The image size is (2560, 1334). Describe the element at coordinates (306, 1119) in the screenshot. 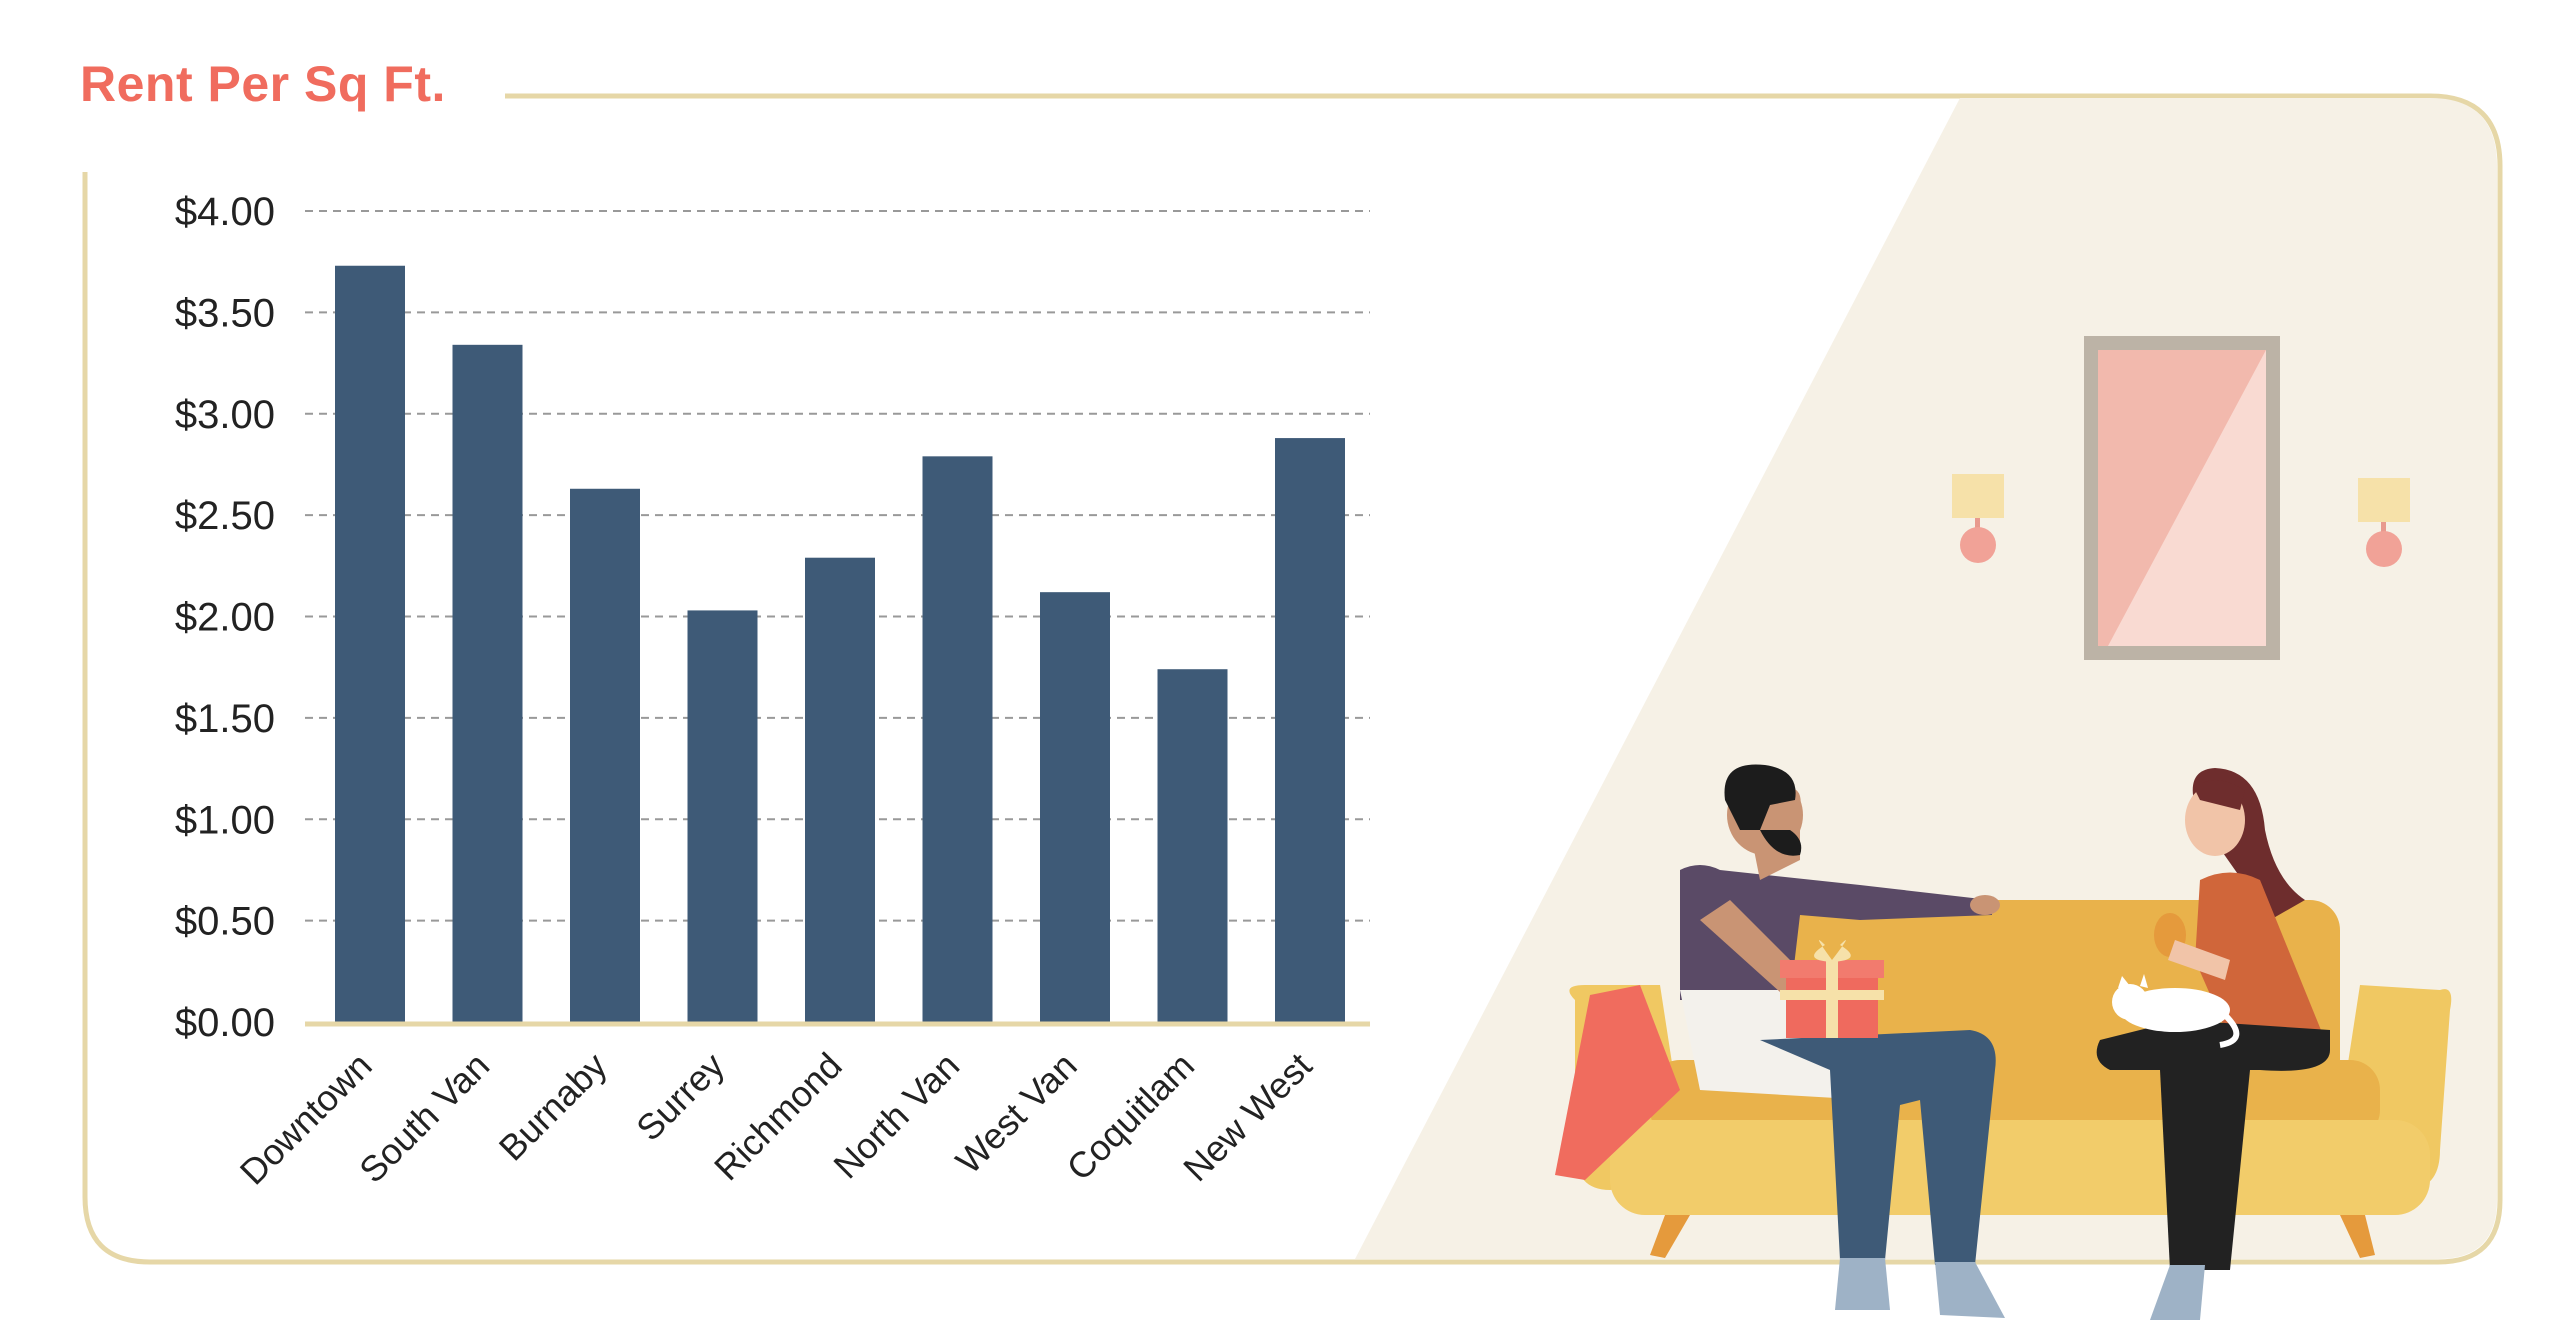

I see `x-tick-label: Downtown` at that location.